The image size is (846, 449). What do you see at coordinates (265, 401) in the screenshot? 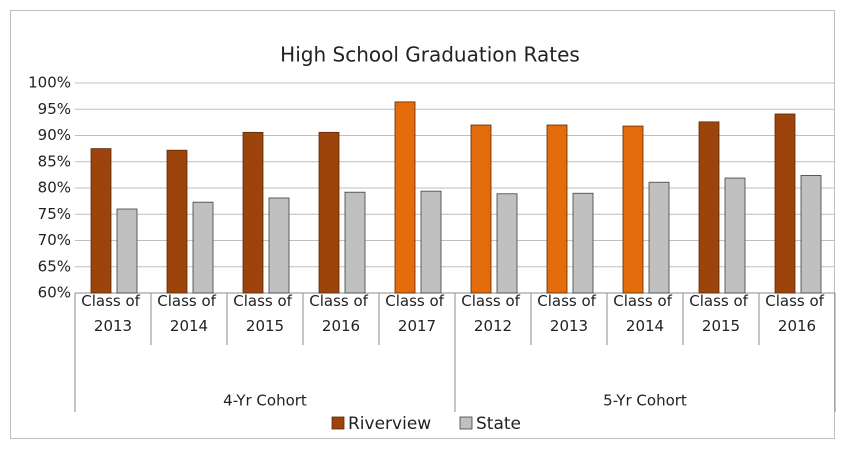
I see `group-label: 4-Yr Cohort` at bounding box center [265, 401].